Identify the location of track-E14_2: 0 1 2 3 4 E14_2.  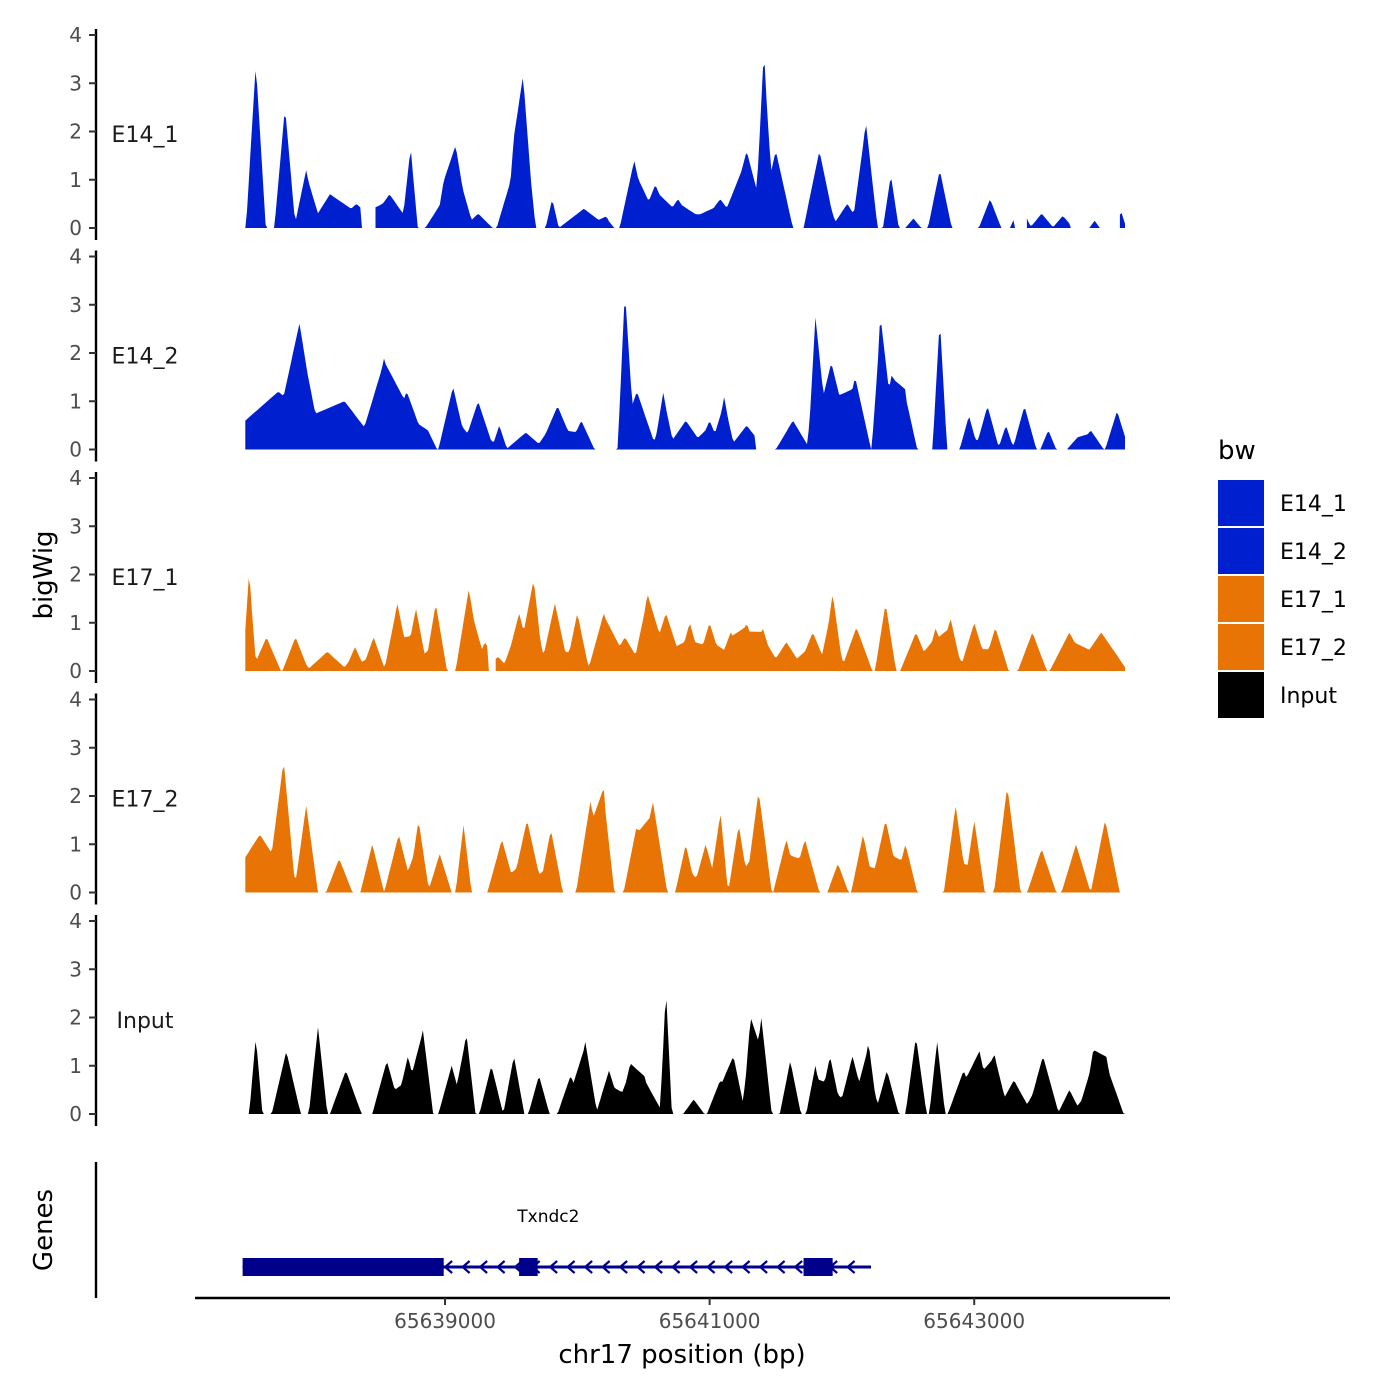
(597, 353).